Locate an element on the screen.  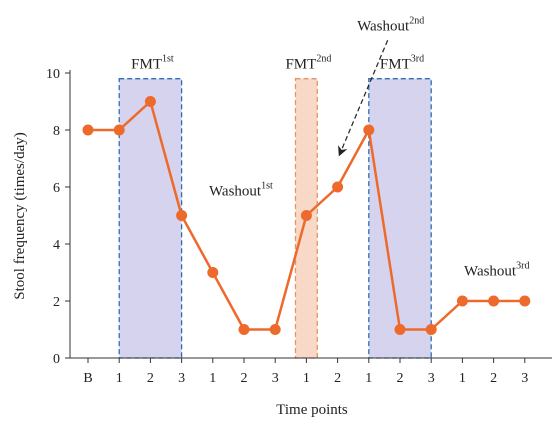
y-tick-label-8: 8 is located at coordinates (56, 131).